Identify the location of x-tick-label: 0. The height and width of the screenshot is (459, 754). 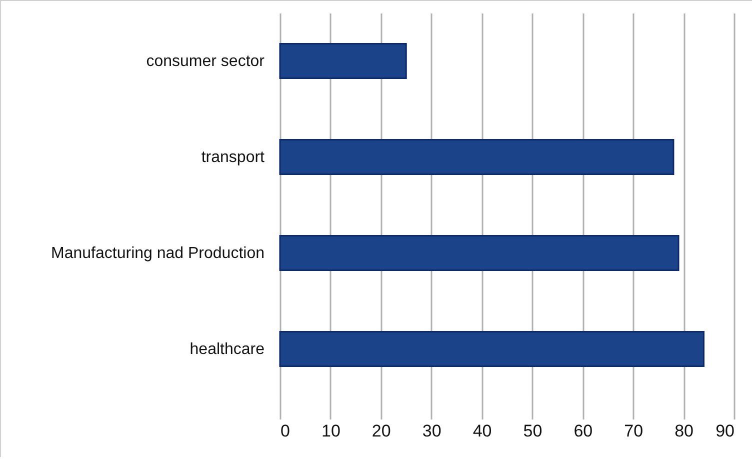
(285, 431).